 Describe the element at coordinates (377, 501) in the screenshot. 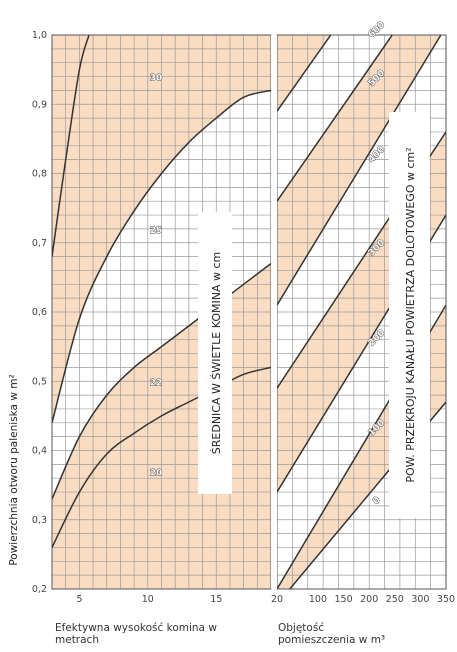

I see `area-label-0: 0` at that location.